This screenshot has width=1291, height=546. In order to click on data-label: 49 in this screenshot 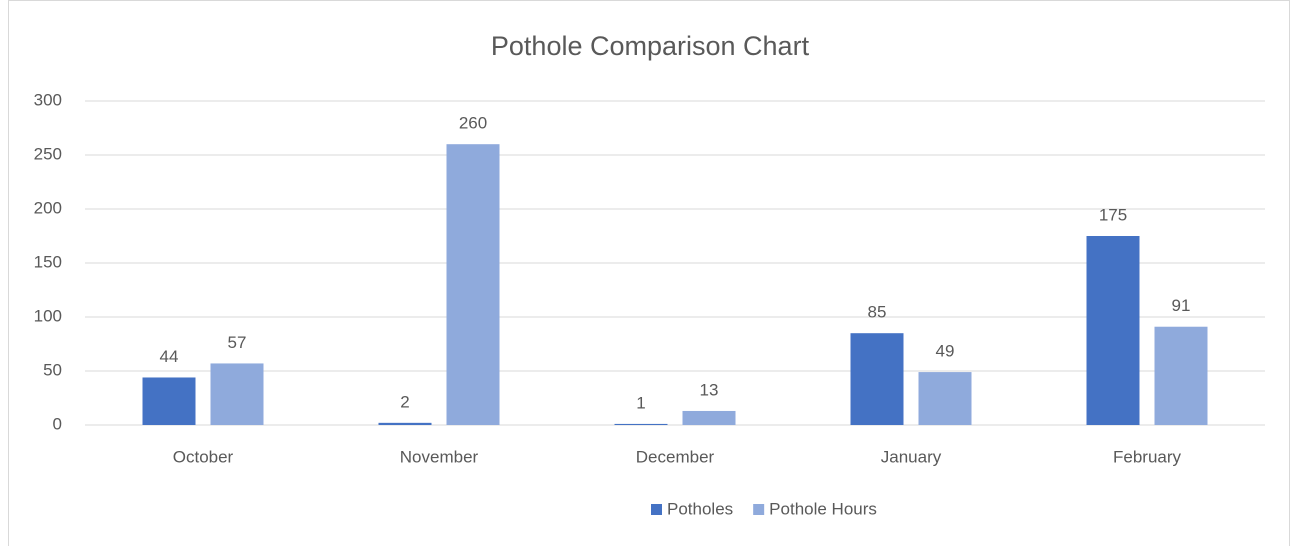, I will do `click(945, 351)`.